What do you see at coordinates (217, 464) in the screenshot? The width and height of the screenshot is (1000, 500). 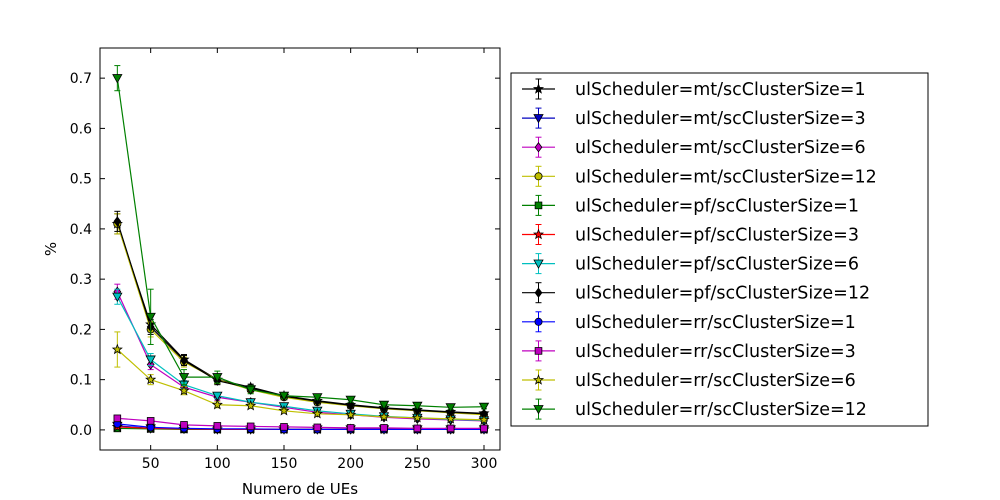 I see `x-tick-label: 100` at bounding box center [217, 464].